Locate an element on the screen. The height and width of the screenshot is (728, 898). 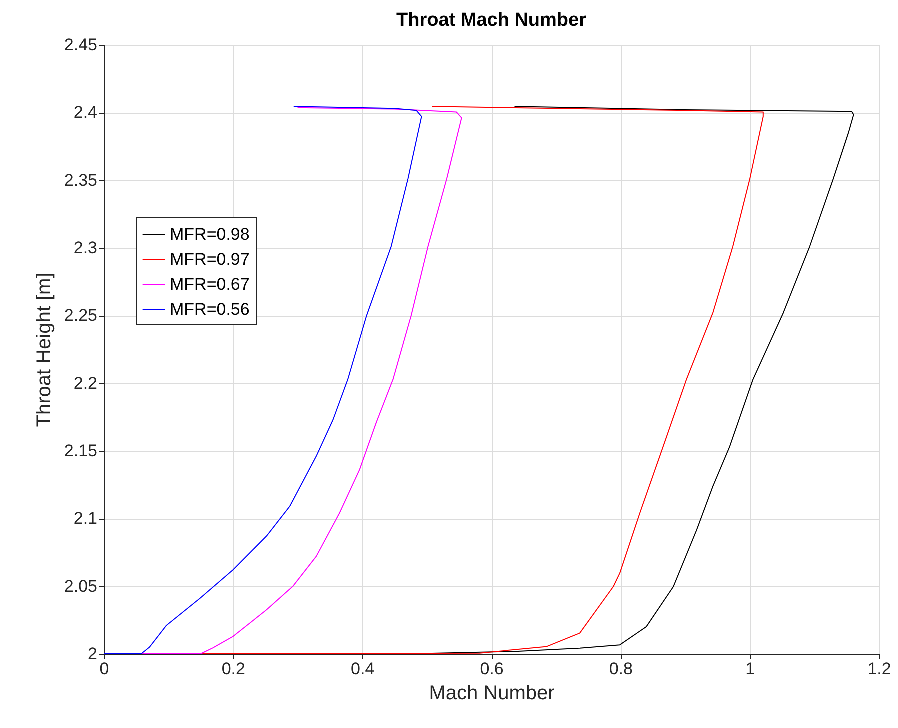
y-tick-label: 2.4 is located at coordinates (86, 112).